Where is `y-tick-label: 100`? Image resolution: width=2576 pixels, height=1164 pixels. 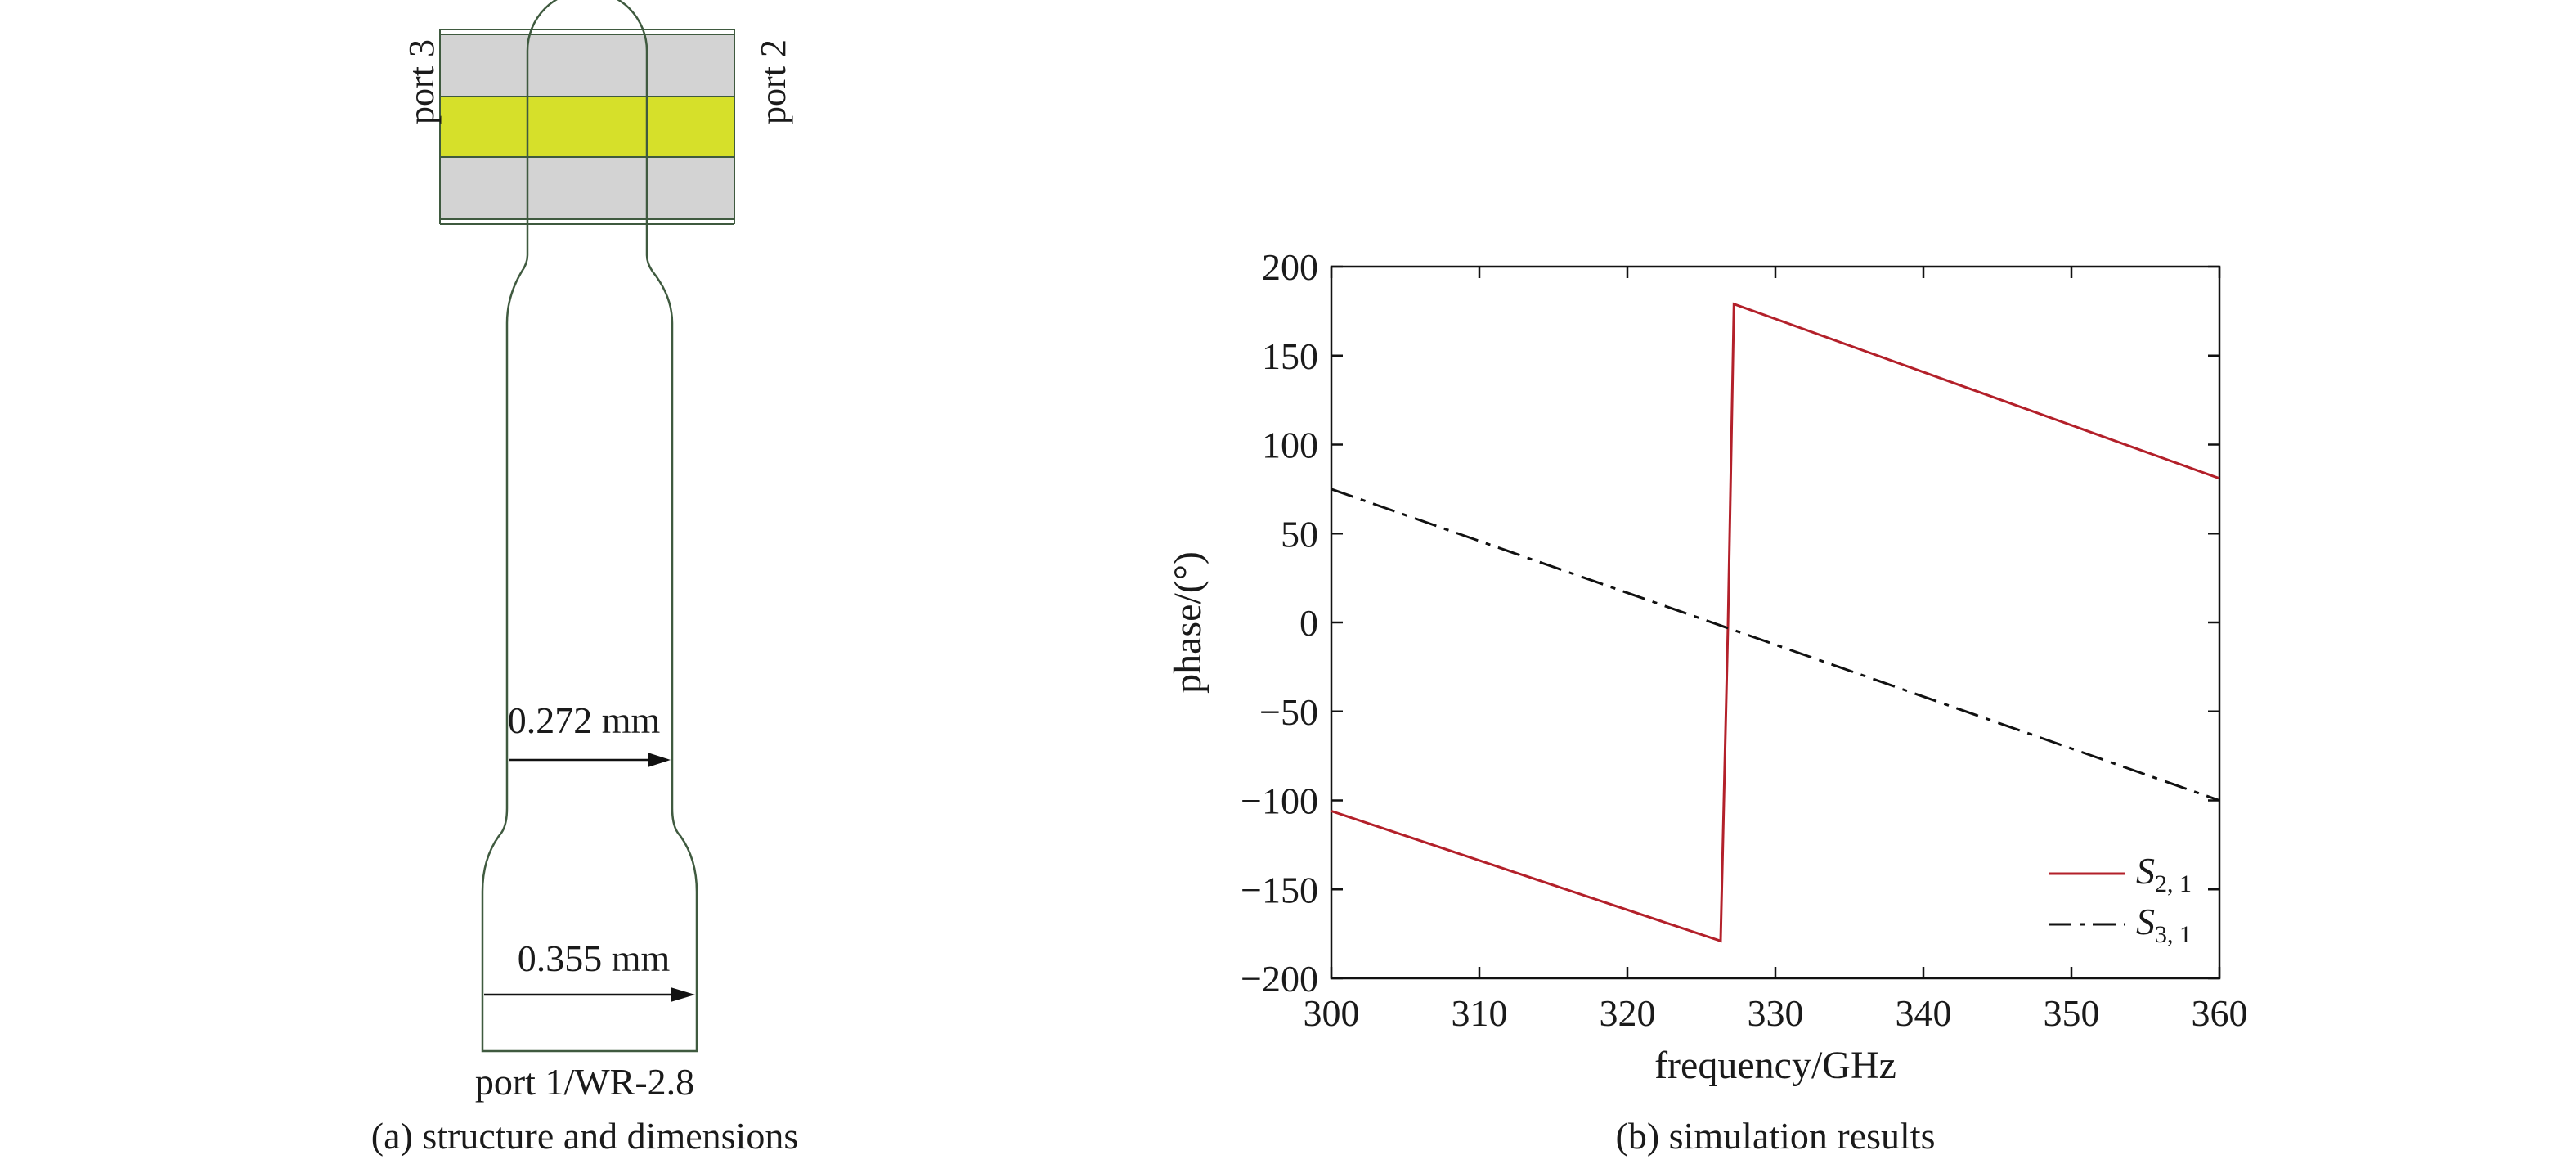
y-tick-label: 100 is located at coordinates (1290, 446).